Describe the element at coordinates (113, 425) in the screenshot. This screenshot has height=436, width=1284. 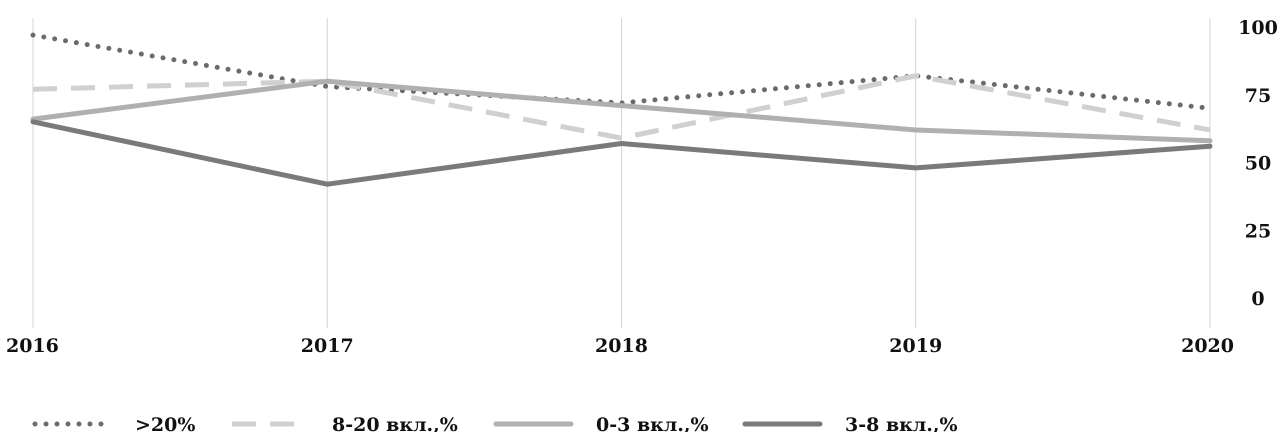
I see `legend-item: >20%` at that location.